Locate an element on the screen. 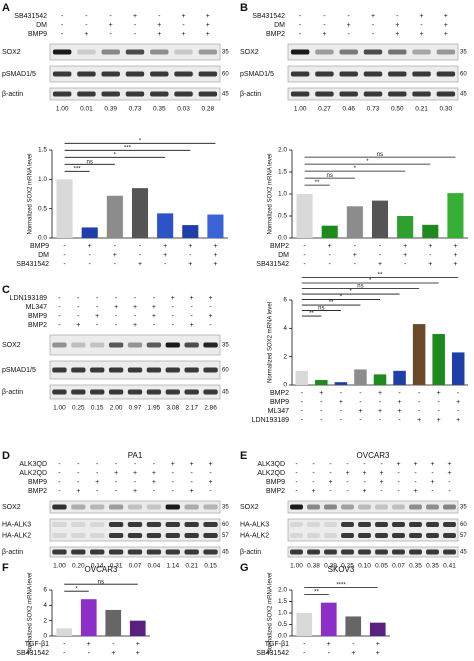  y-tick-label: 6 is located at coordinates (45, 590).